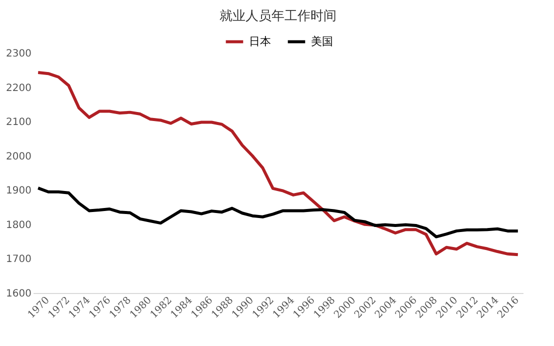 This screenshot has width=554, height=346. Describe the element at coordinates (19, 156) in the screenshot. I see `y-tick-label: 2000` at that location.